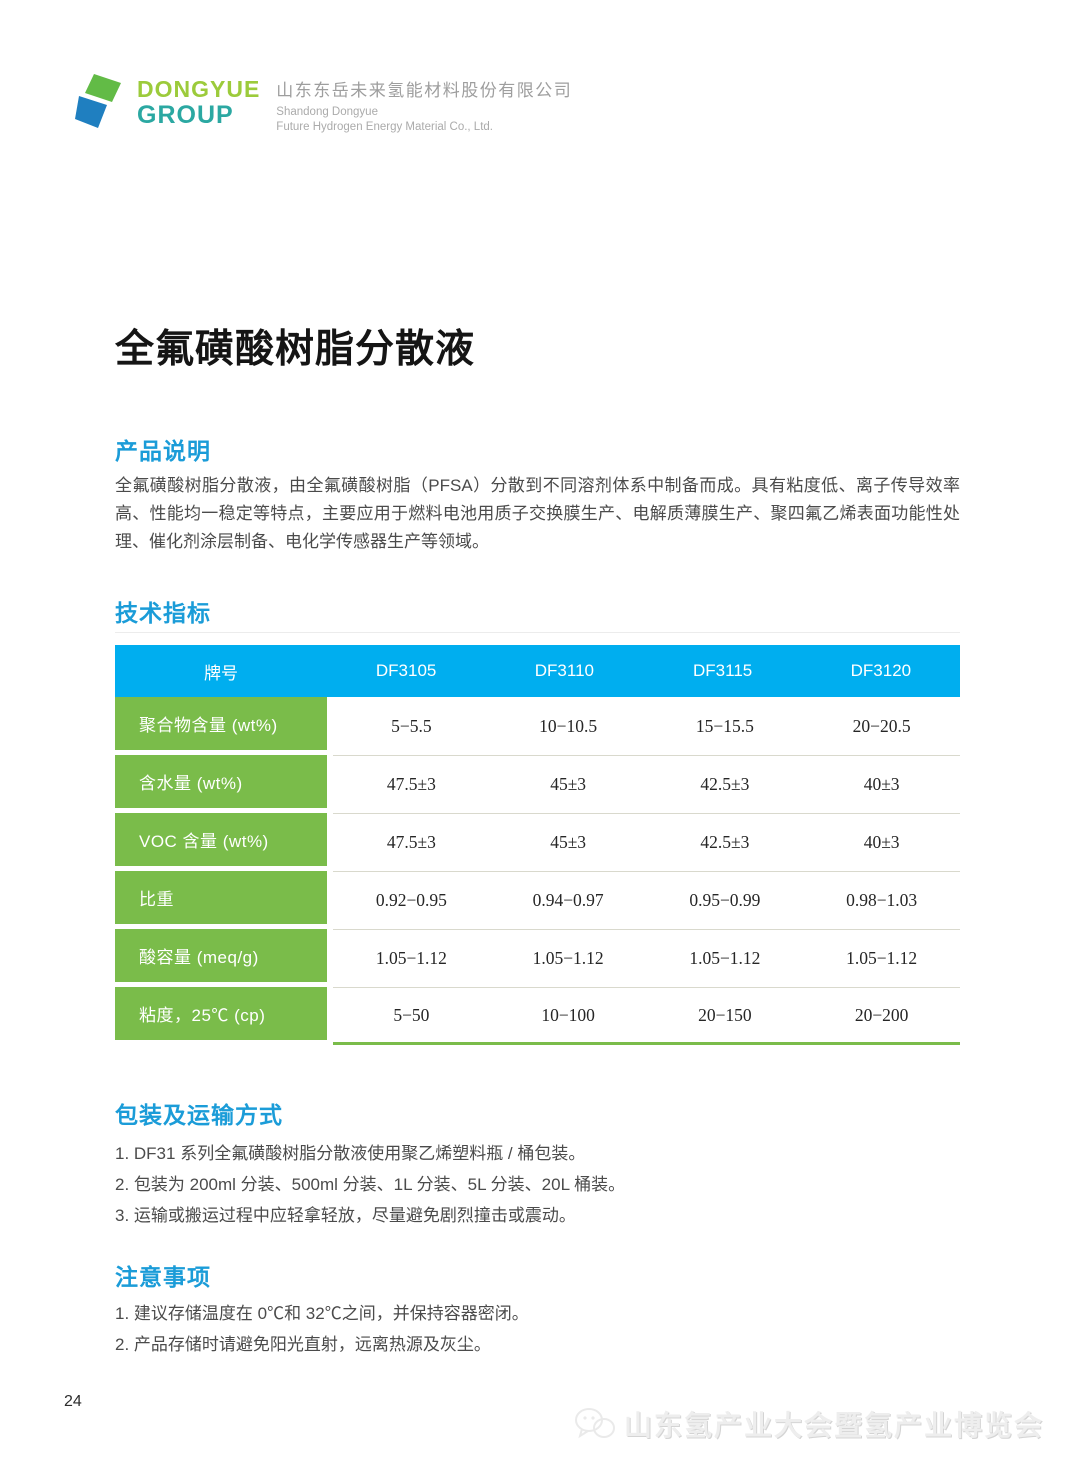  Describe the element at coordinates (564, 670) in the screenshot. I see `column-header-df3110: DF3110` at that location.